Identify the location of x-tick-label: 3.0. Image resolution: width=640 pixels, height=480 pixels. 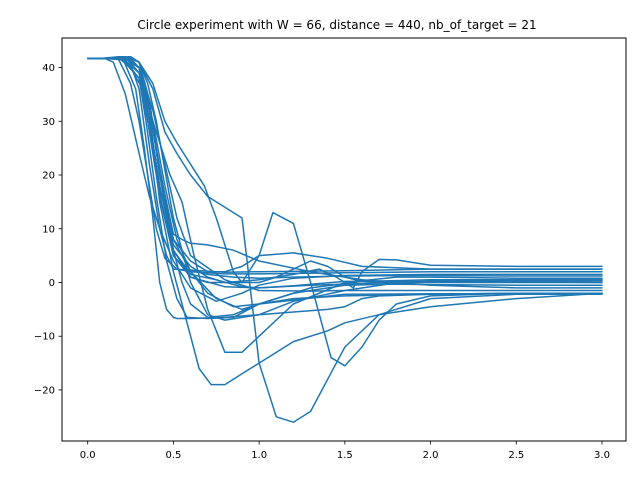
(602, 455).